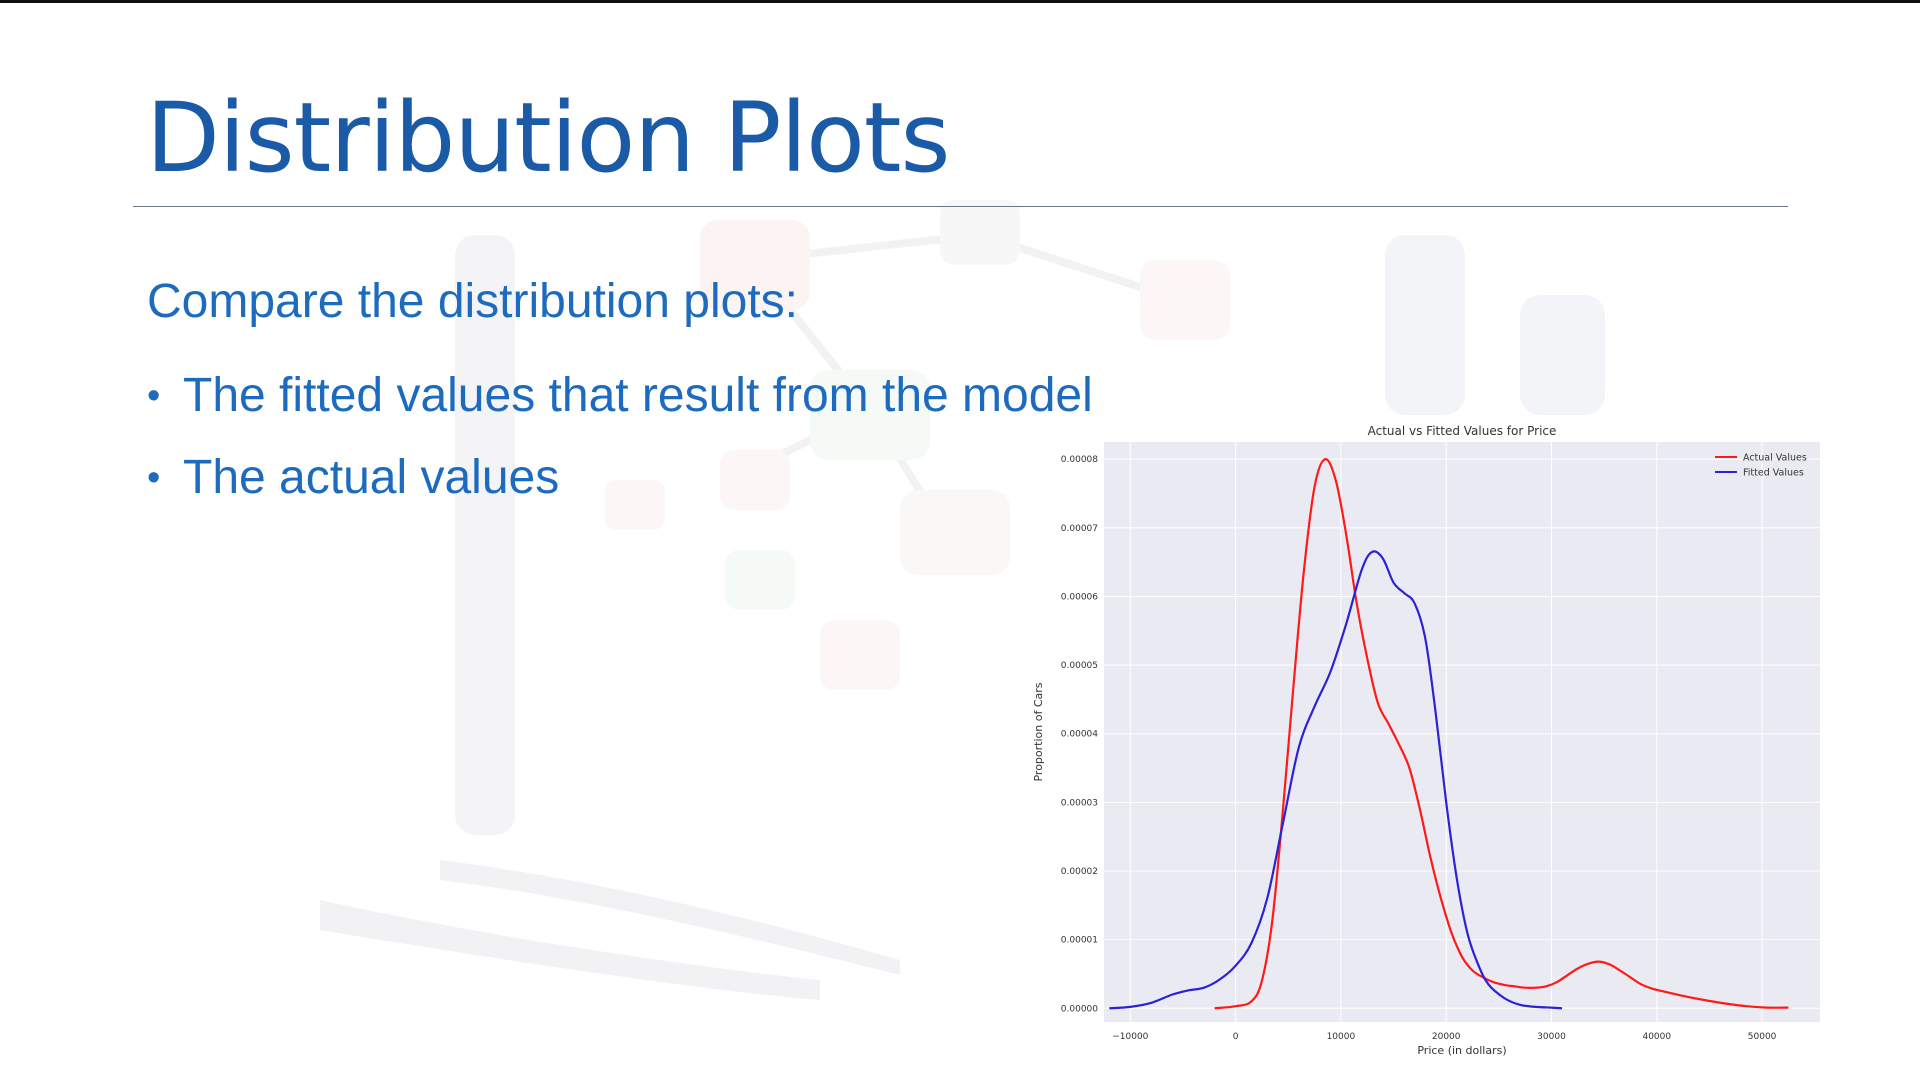 The width and height of the screenshot is (1920, 1080). Describe the element at coordinates (1079, 460) in the screenshot. I see `y-tick-label: 0.00008` at that location.